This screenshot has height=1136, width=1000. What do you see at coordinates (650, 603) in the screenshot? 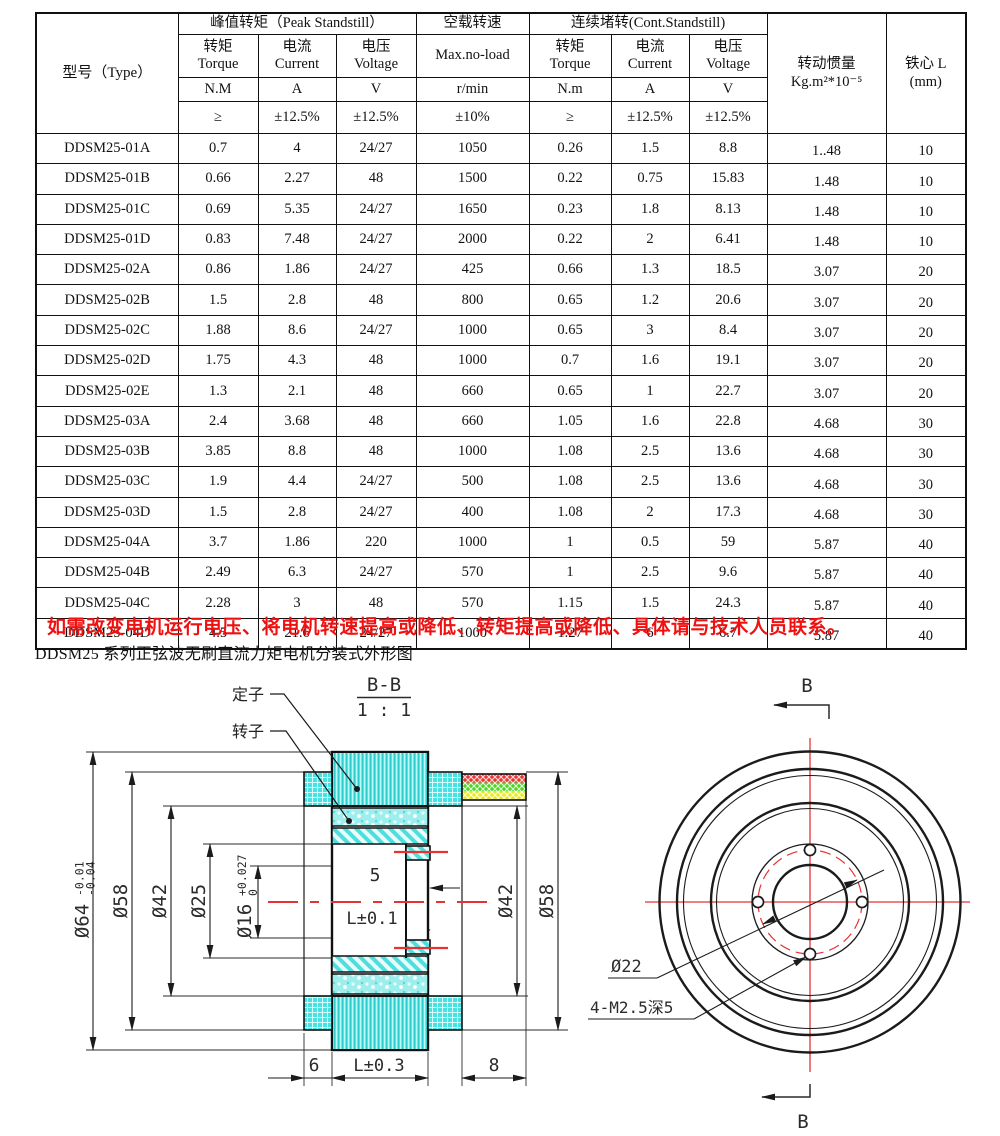
I see `value-cell: 1.5` at bounding box center [650, 603].